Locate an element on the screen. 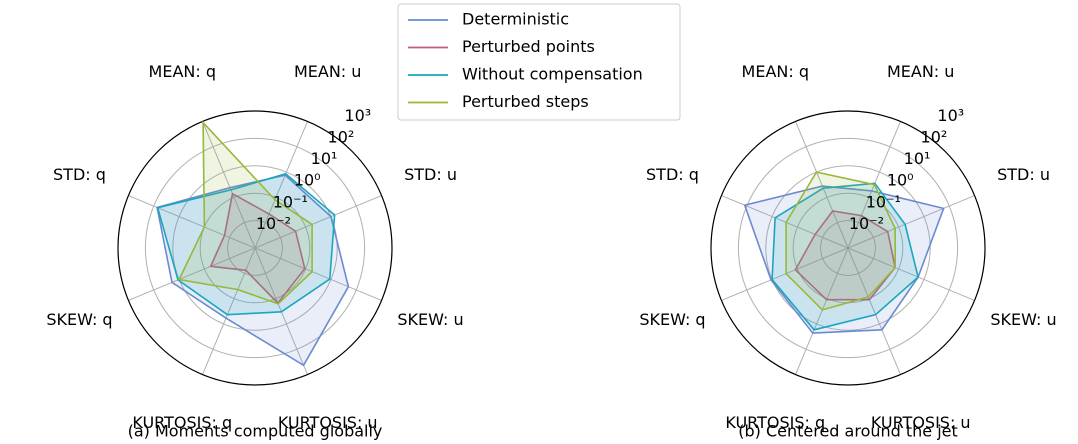 Image resolution: width=1078 pixels, height=444 pixels. chart-caption: (b) Centered around the jet is located at coordinates (848, 431).